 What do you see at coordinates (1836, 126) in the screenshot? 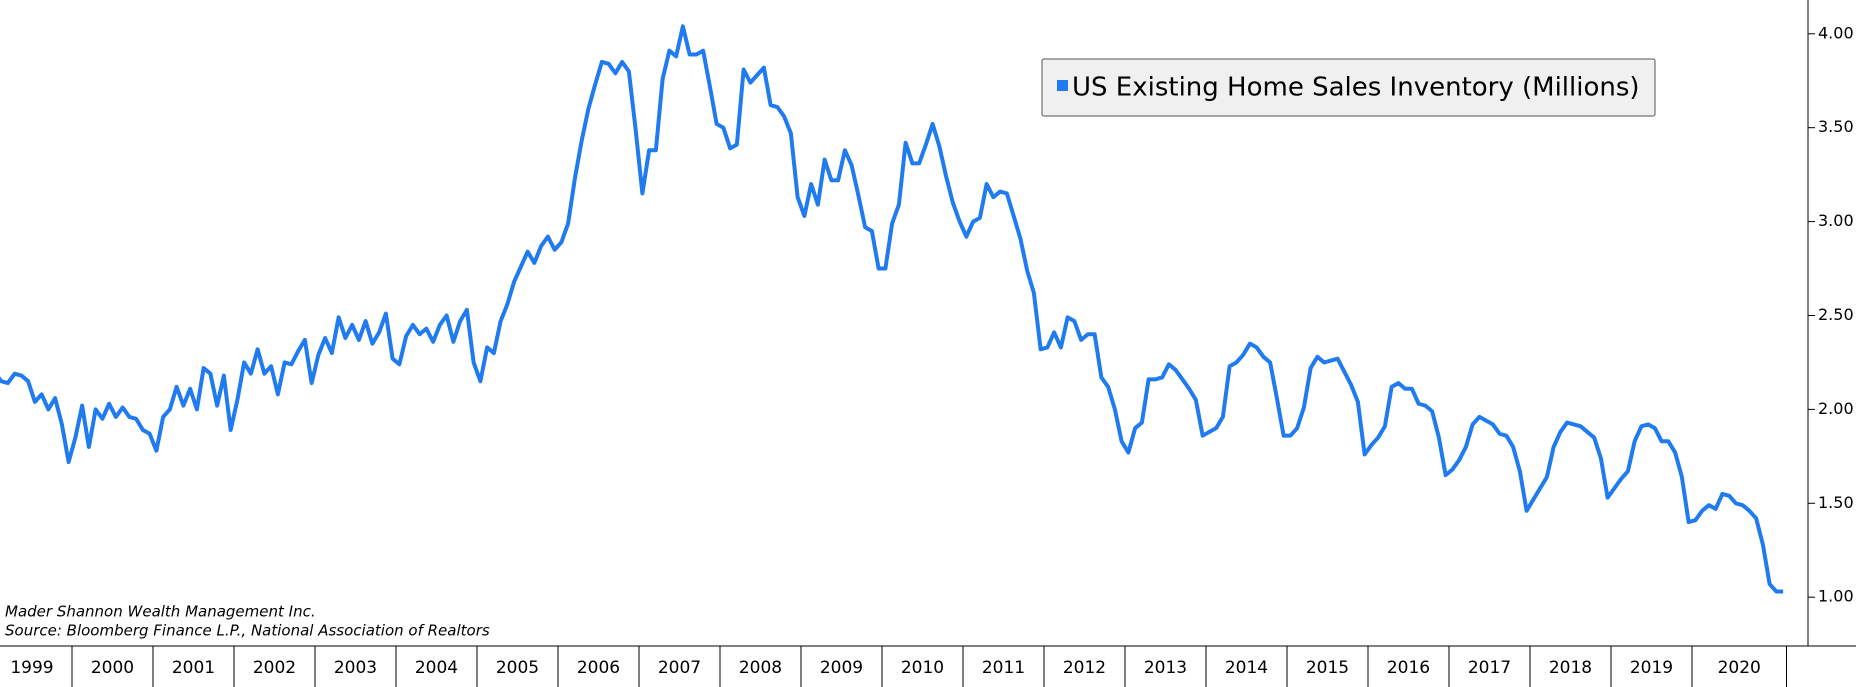
I see `y-tick-label: 3.50` at bounding box center [1836, 126].